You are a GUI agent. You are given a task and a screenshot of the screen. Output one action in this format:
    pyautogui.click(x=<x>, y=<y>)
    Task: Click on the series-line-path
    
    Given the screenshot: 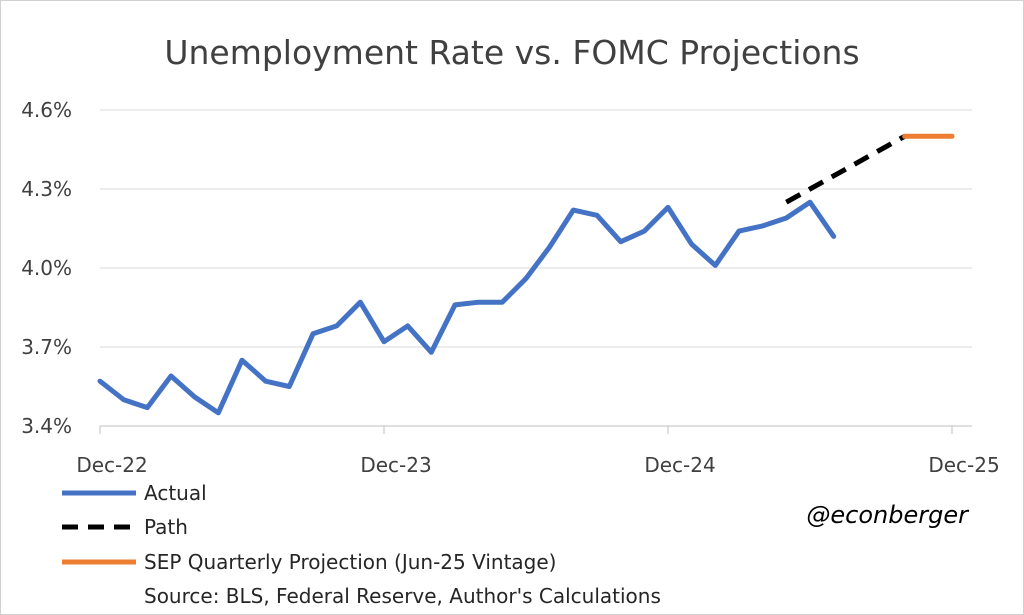 What is the action you would take?
    pyautogui.click(x=845, y=169)
    